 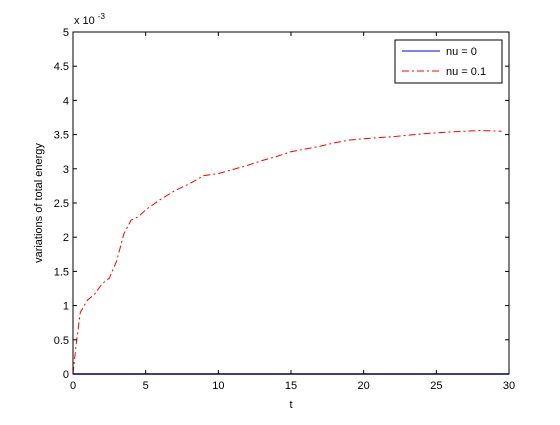 What do you see at coordinates (61, 204) in the screenshot?
I see `y-tick-label: 2.5` at bounding box center [61, 204].